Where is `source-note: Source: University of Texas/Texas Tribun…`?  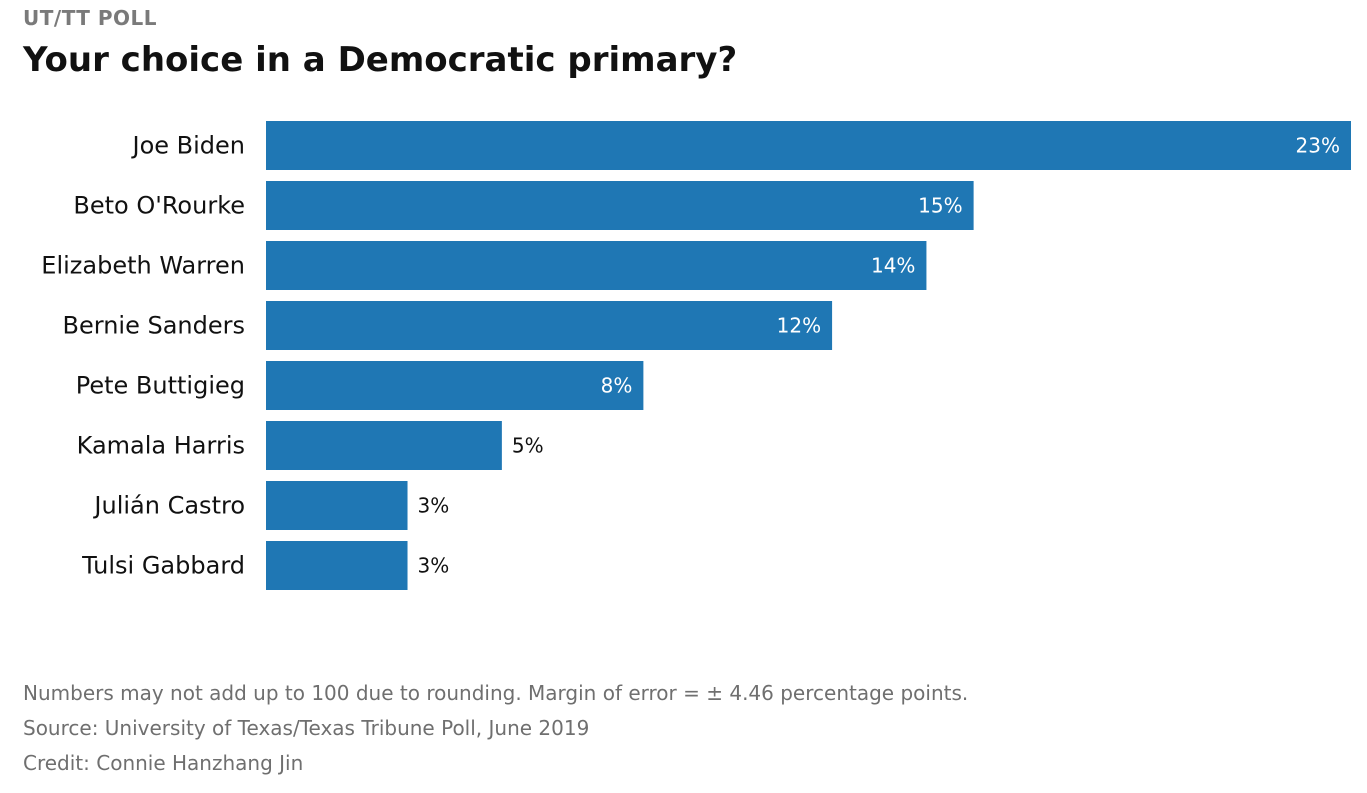
source-note: Source: University of Texas/Texas Tribun… is located at coordinates (306, 728).